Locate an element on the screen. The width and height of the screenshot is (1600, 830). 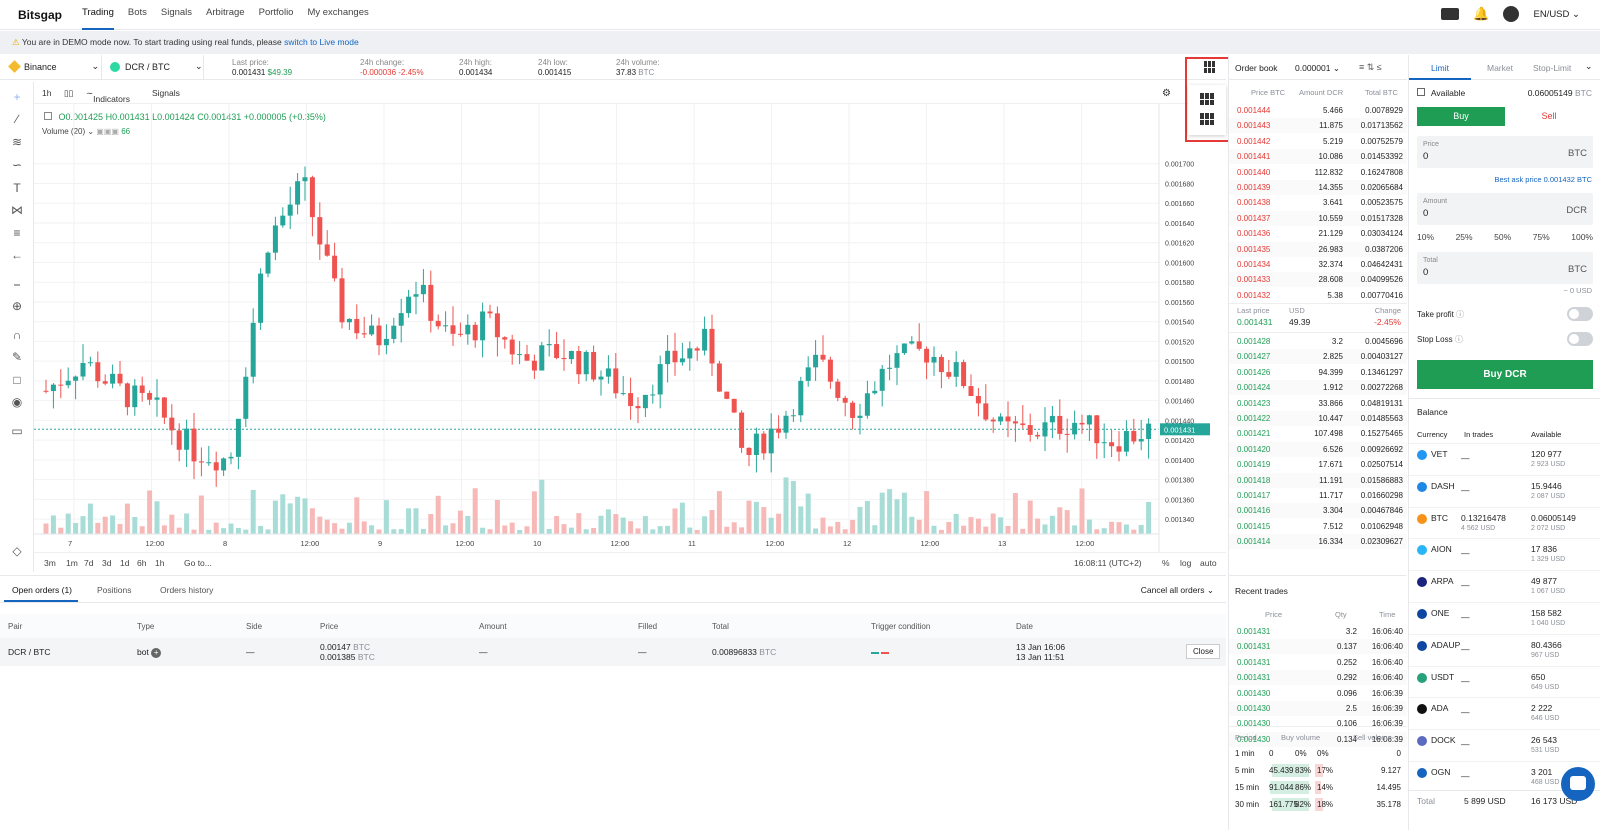
bid-row: 0.001422 10.447 0.01485563 is located at coordinates (1318, 418).